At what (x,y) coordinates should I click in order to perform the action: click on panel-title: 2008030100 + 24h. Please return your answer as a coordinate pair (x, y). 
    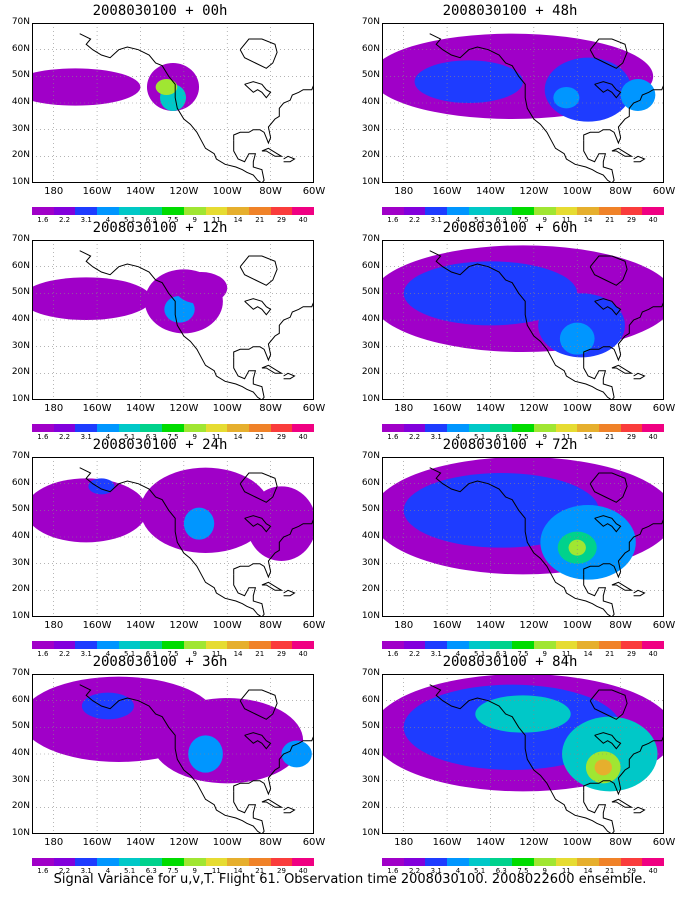
    Looking at the image, I should click on (160, 445).